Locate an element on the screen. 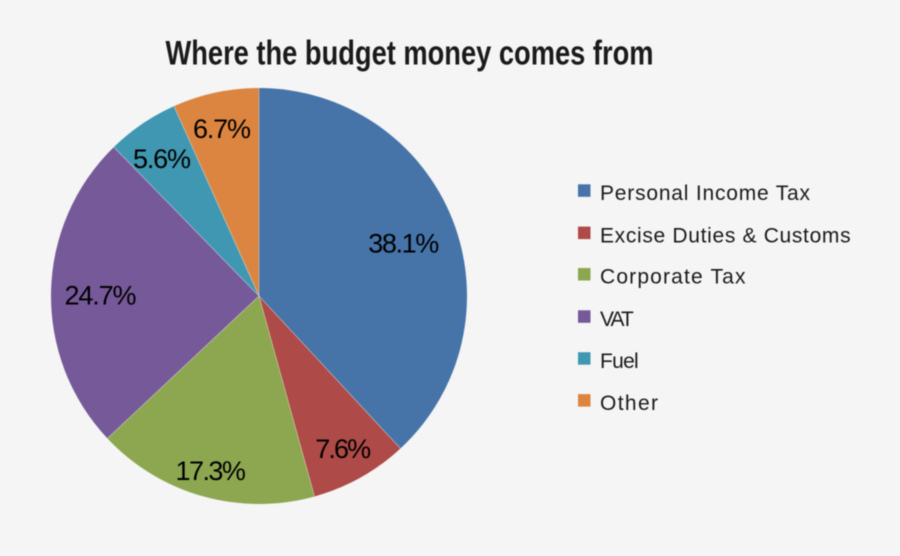 The image size is (900, 556). svg-text:Where the budget money comes f: Where the budget money comes from is located at coordinates (410, 53).